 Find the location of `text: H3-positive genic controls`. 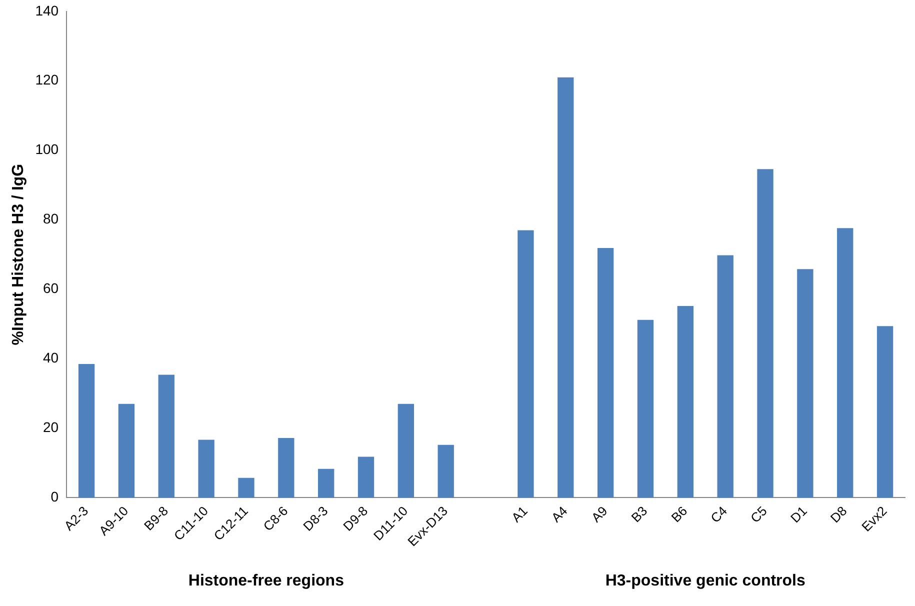

text: H3-positive genic controls is located at coordinates (705, 581).